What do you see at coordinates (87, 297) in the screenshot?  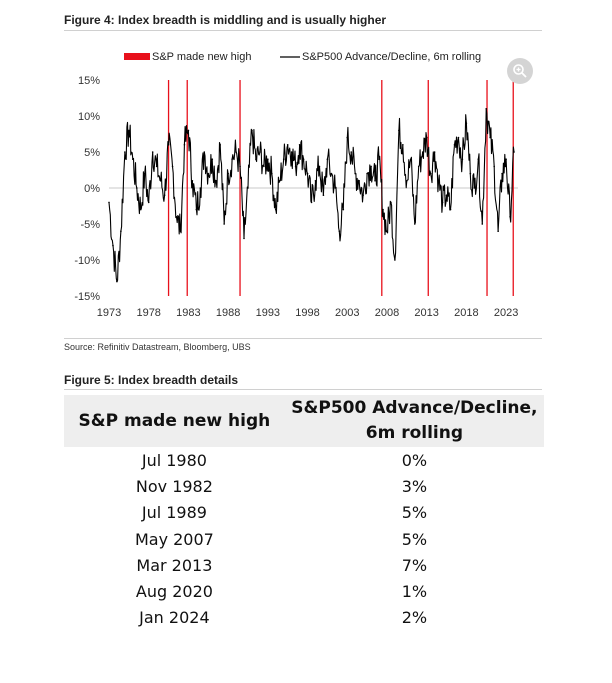 I see `y-tick-label: -15%` at bounding box center [87, 297].